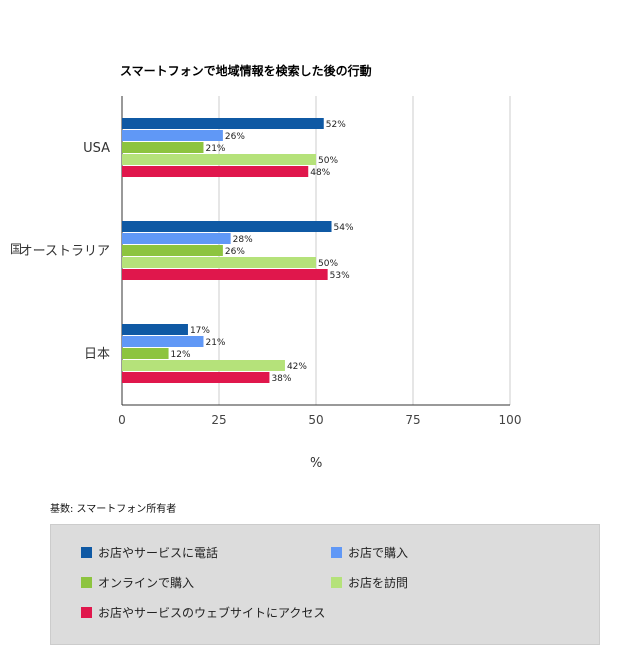 This screenshot has height=665, width=630. Describe the element at coordinates (246, 71) in the screenshot. I see `chart-title: スマートフォンで地域情報を検索した後の行動` at that location.